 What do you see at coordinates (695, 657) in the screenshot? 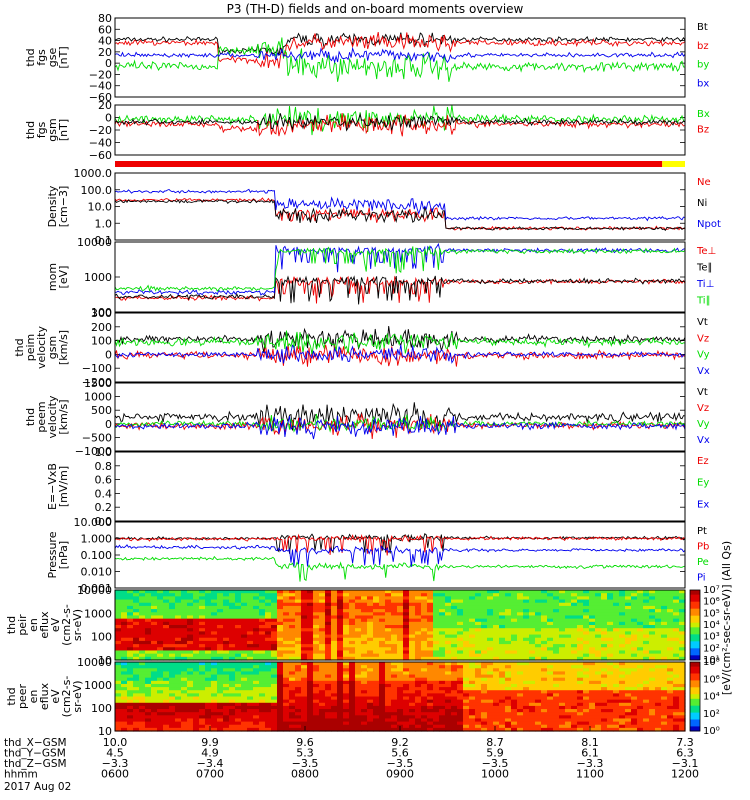
I see `colorbar-cell` at bounding box center [695, 657].